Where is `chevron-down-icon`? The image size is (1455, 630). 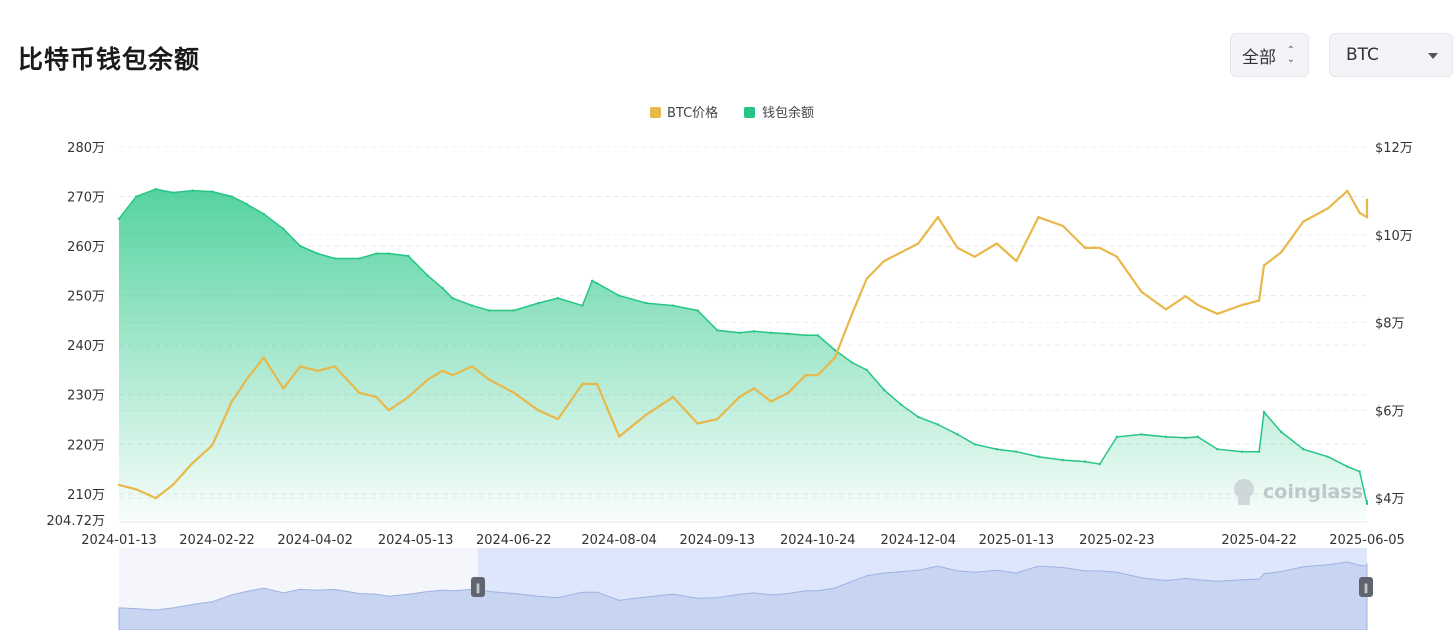 chevron-down-icon is located at coordinates (1433, 56).